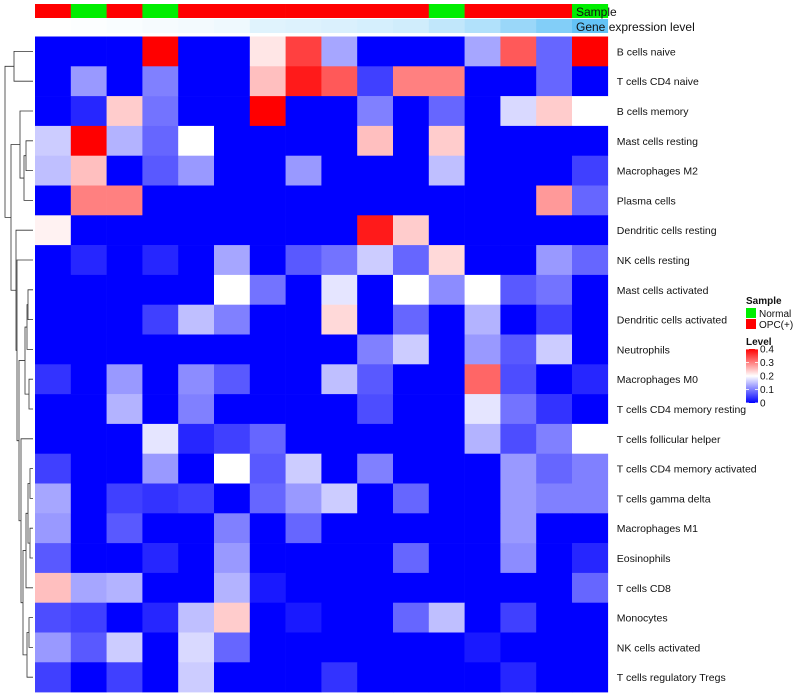 This screenshot has height=700, width=800. Describe the element at coordinates (775, 314) in the screenshot. I see `legend-normal-label: Normal` at that location.